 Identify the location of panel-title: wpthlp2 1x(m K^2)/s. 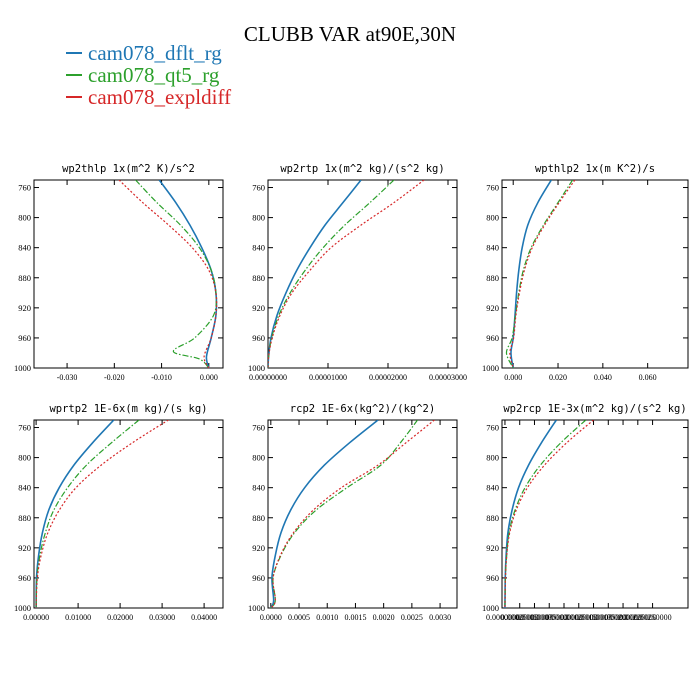
(595, 169).